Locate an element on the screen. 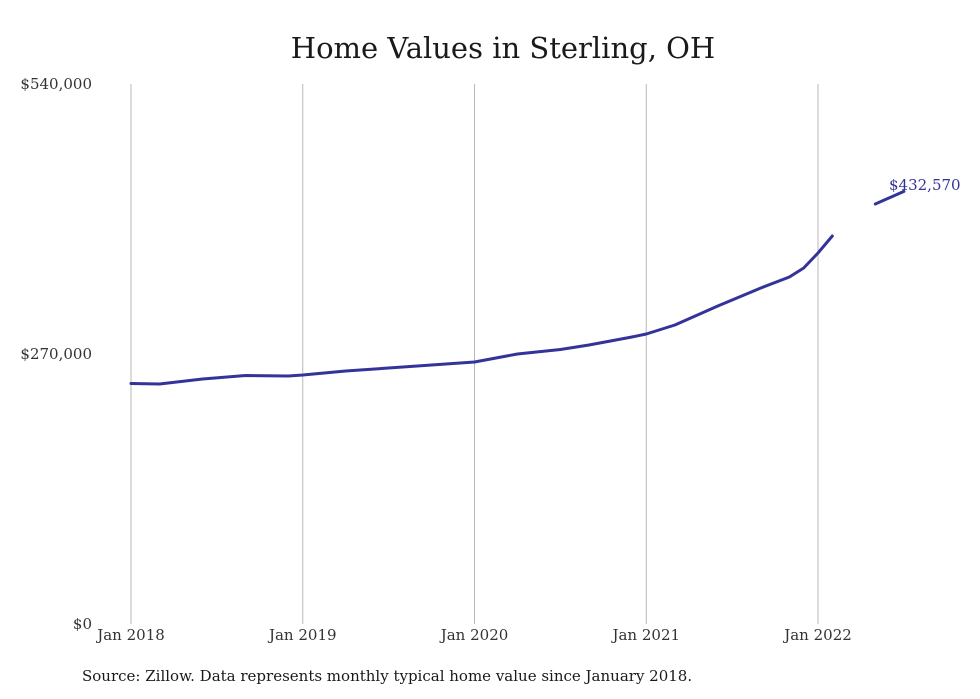  x-axis-ticks: Jan 2018 Jan 2019 Jan 2020 Jan 2021 Jan 2022 is located at coordinates (473, 635).